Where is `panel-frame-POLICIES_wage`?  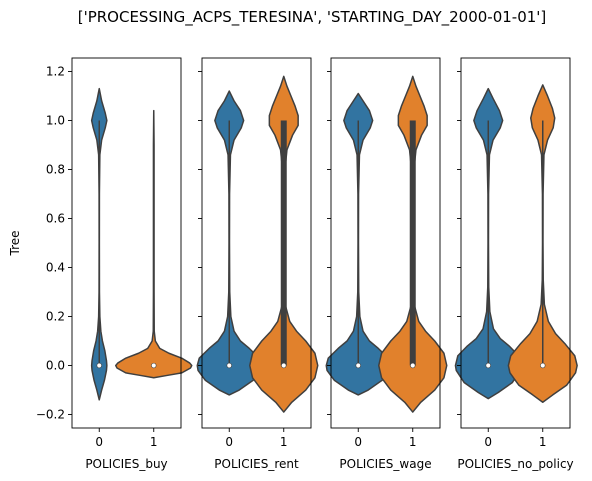
panel-frame-POLICIES_wage is located at coordinates (385, 243).